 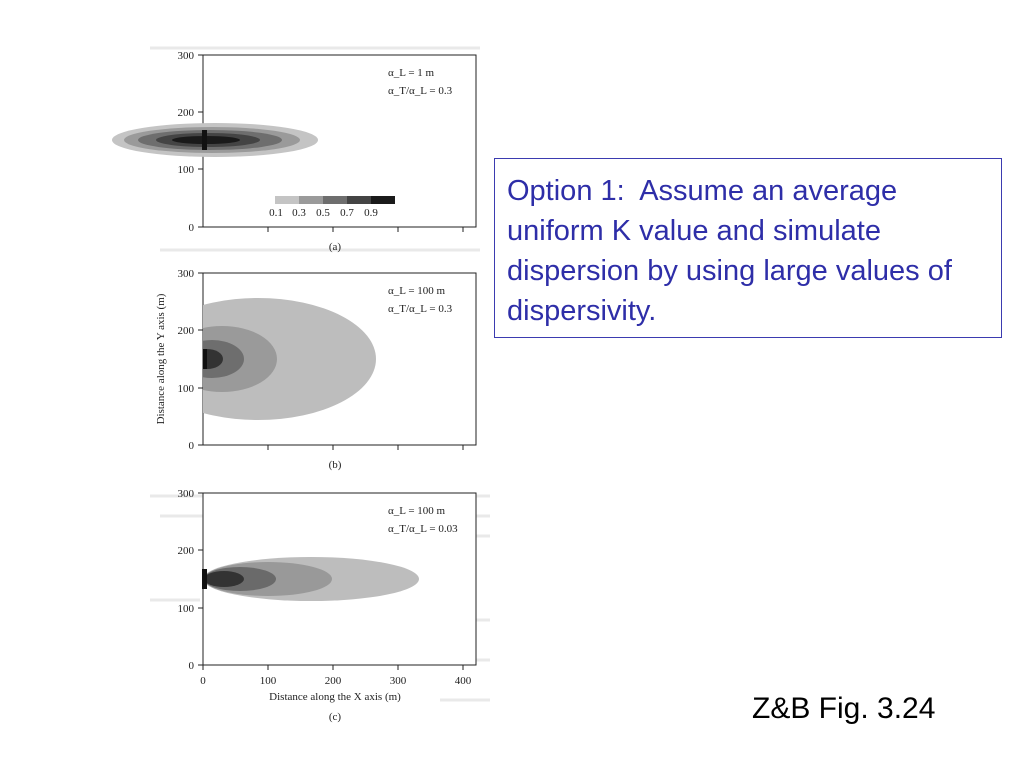 What do you see at coordinates (335, 697) in the screenshot?
I see `x-axis-title: Distance along the X axis (m)` at bounding box center [335, 697].